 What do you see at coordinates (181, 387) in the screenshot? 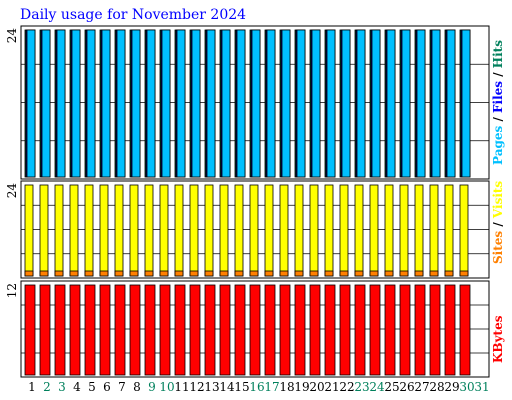
I see `x-tick-label: 11` at bounding box center [181, 387].